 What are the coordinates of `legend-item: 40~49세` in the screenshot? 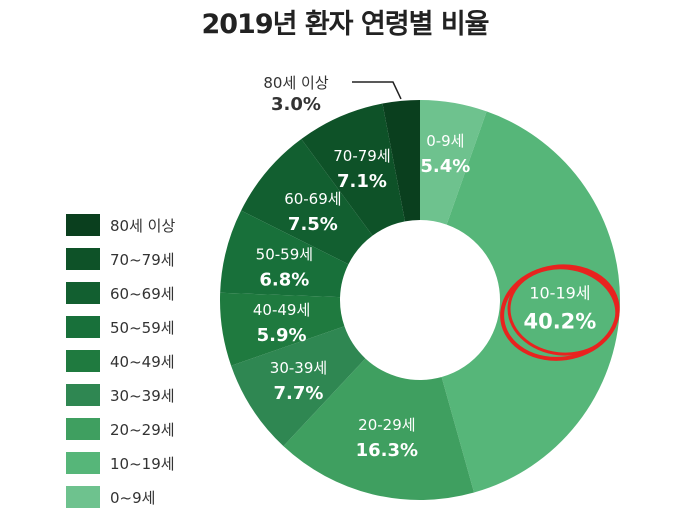 It's located at (120, 361).